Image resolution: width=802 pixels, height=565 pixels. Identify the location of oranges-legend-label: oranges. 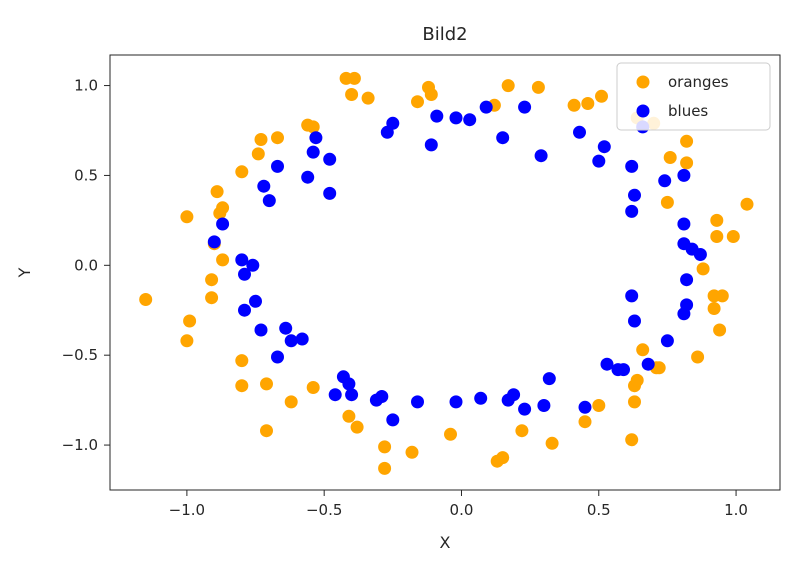
(698, 82).